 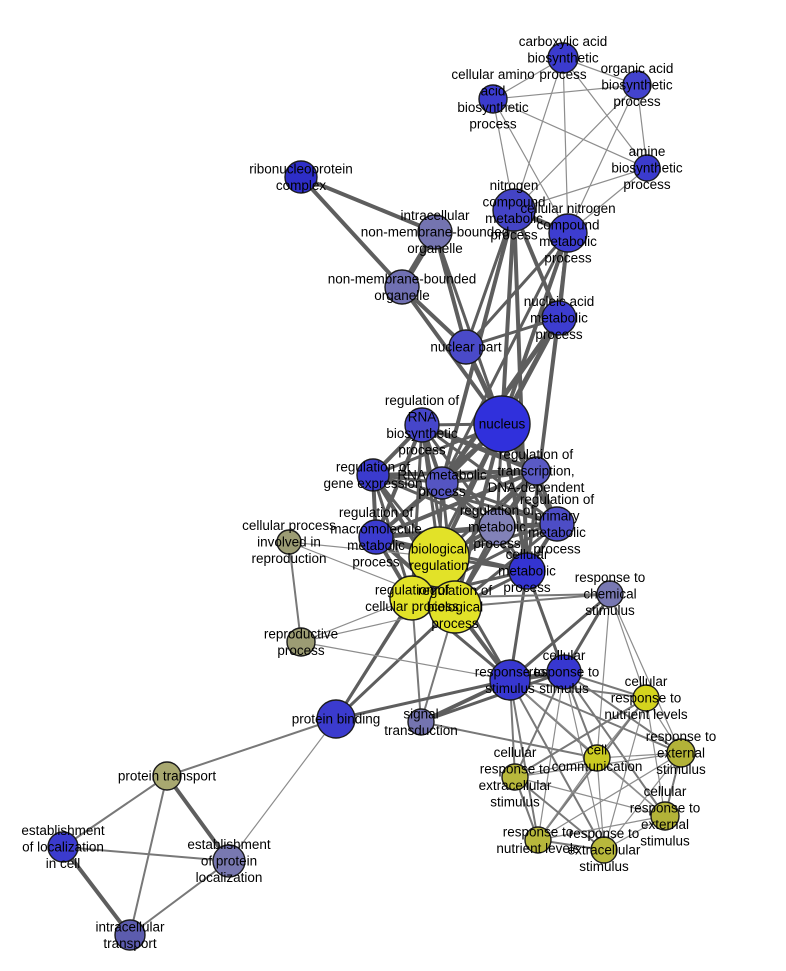 I want to click on node-amine, so click(x=647, y=168).